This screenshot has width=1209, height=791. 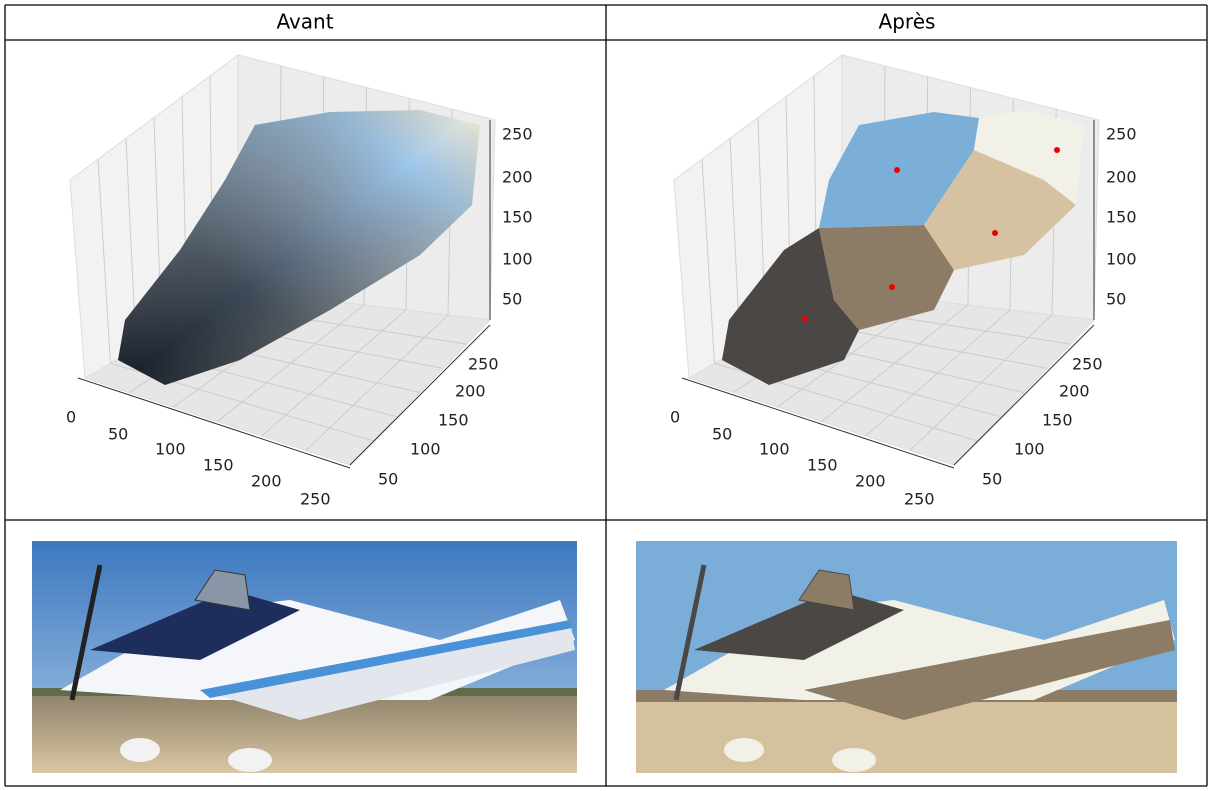 What do you see at coordinates (907, 22) in the screenshot?
I see `header-after: Après` at bounding box center [907, 22].